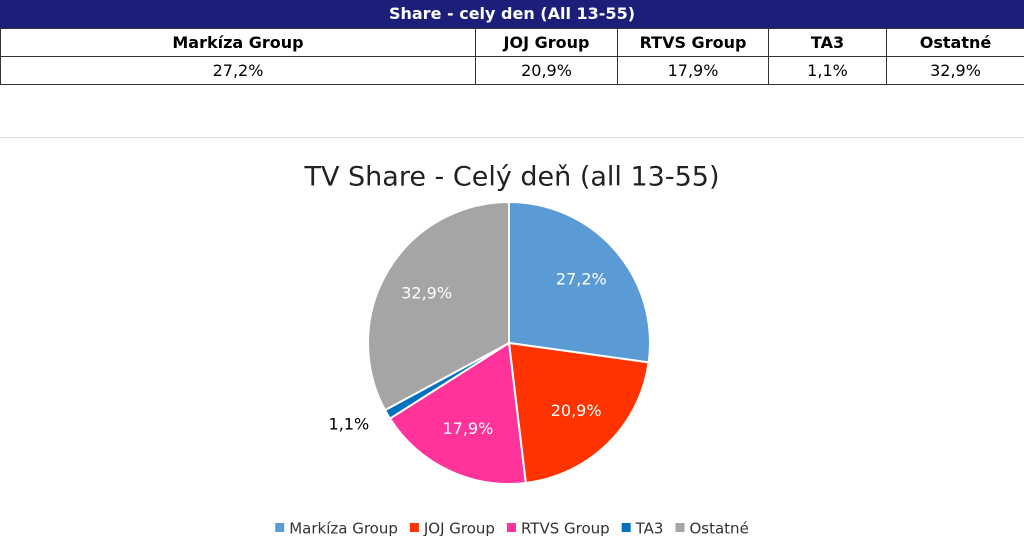  What do you see at coordinates (512, 137) in the screenshot?
I see `separator` at bounding box center [512, 137].